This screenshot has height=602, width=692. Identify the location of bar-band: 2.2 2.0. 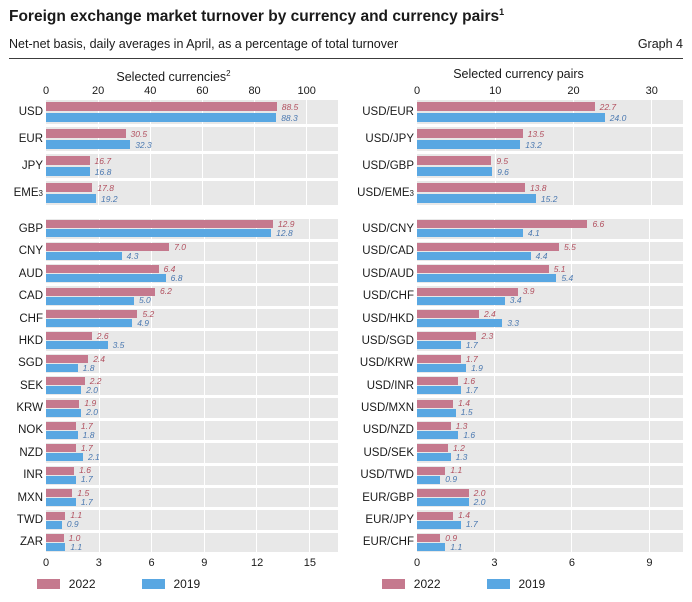
(192, 385).